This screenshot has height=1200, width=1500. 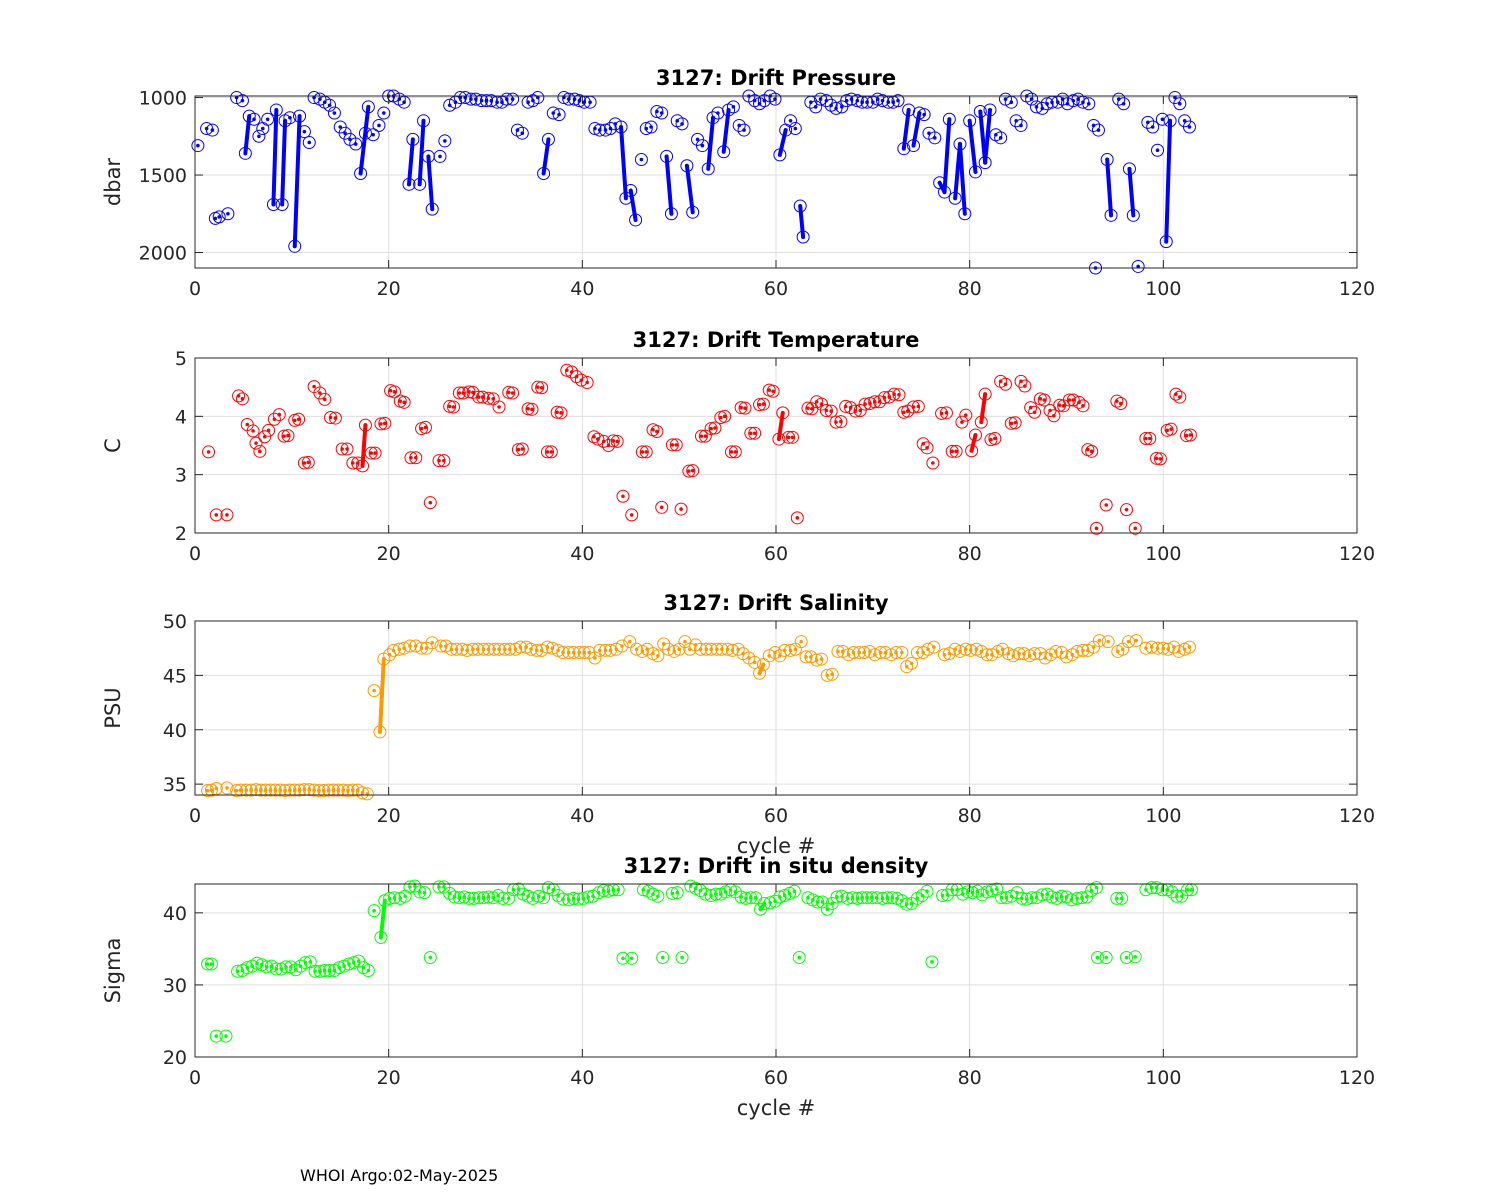 I want to click on x-tick-label: 60, so click(x=776, y=816).